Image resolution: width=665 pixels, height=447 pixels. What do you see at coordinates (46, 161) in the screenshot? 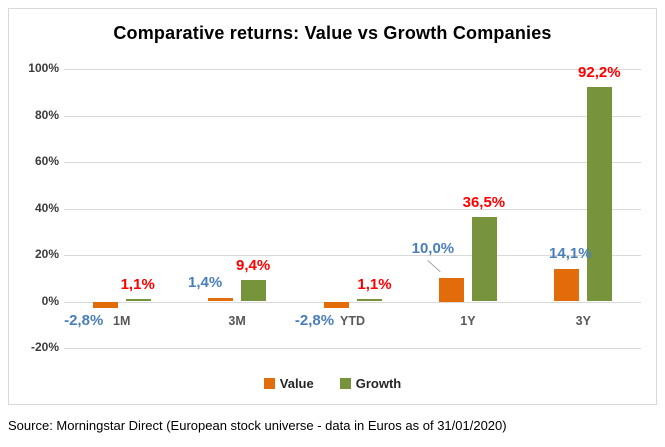
I see `y-axis-tick-label: 60%` at bounding box center [46, 161].